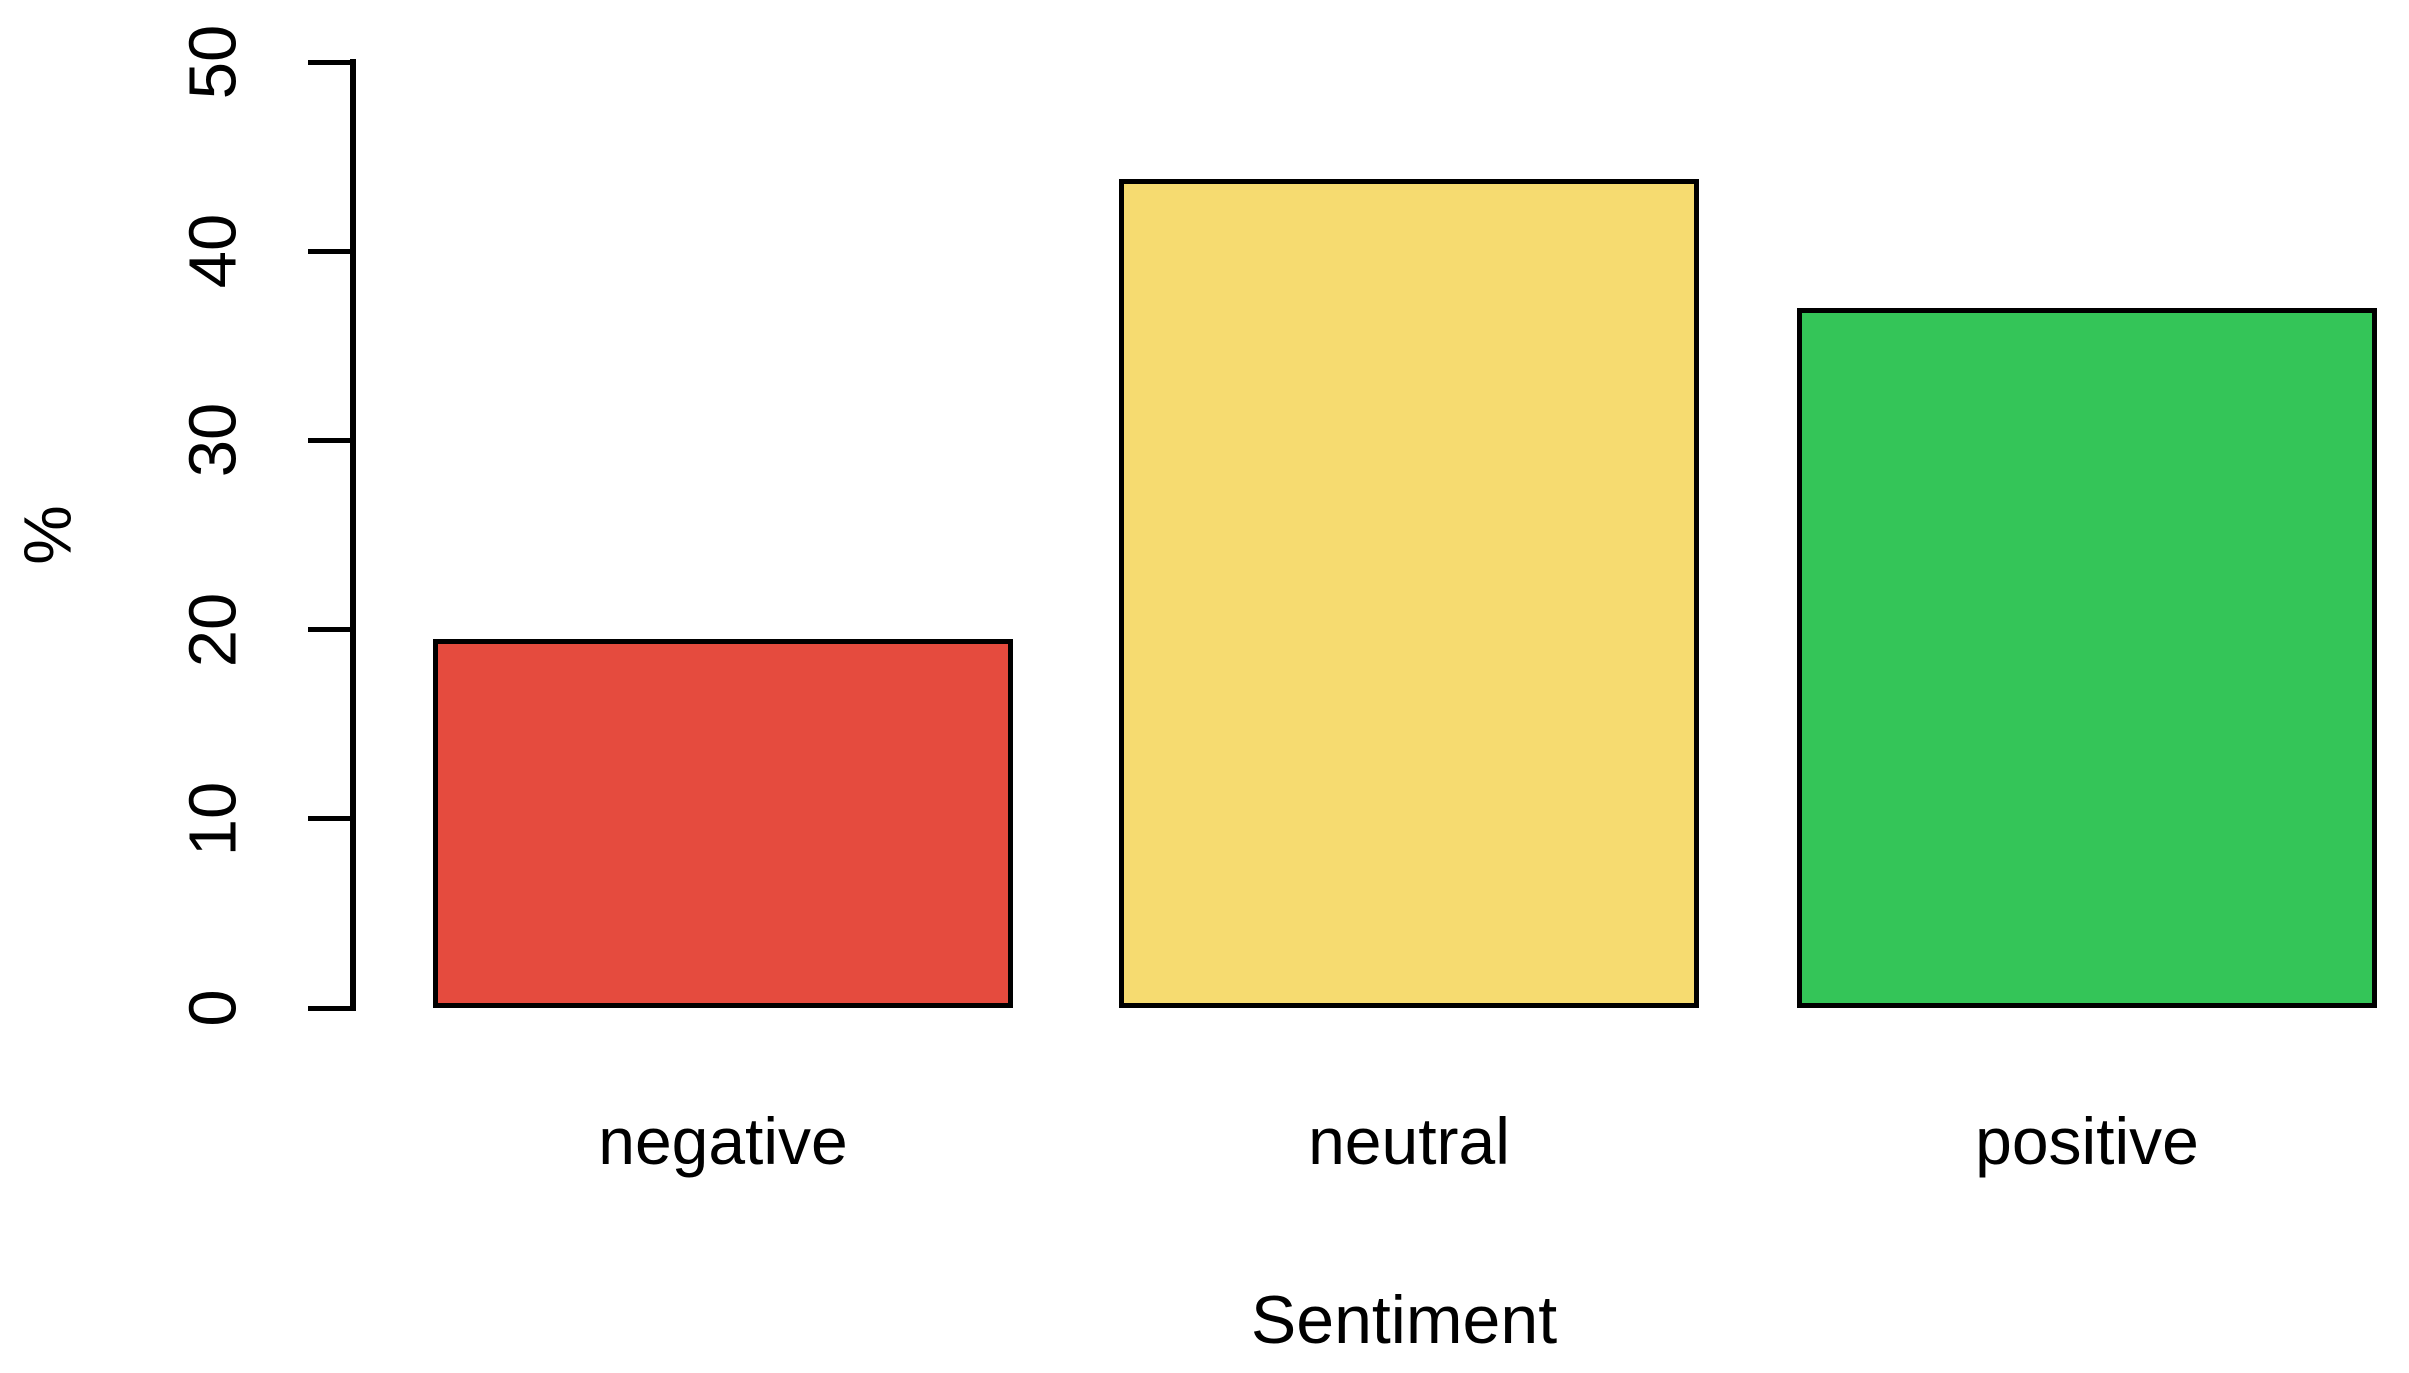 This screenshot has width=2409, height=1373. Describe the element at coordinates (2087, 1141) in the screenshot. I see `x-category-label-positive: positive` at that location.